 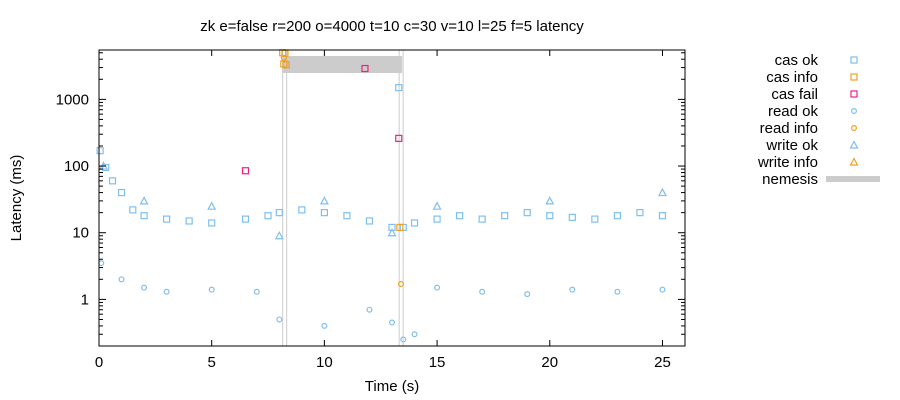 What do you see at coordinates (99, 362) in the screenshot?
I see `x-tick-label: 0` at bounding box center [99, 362].